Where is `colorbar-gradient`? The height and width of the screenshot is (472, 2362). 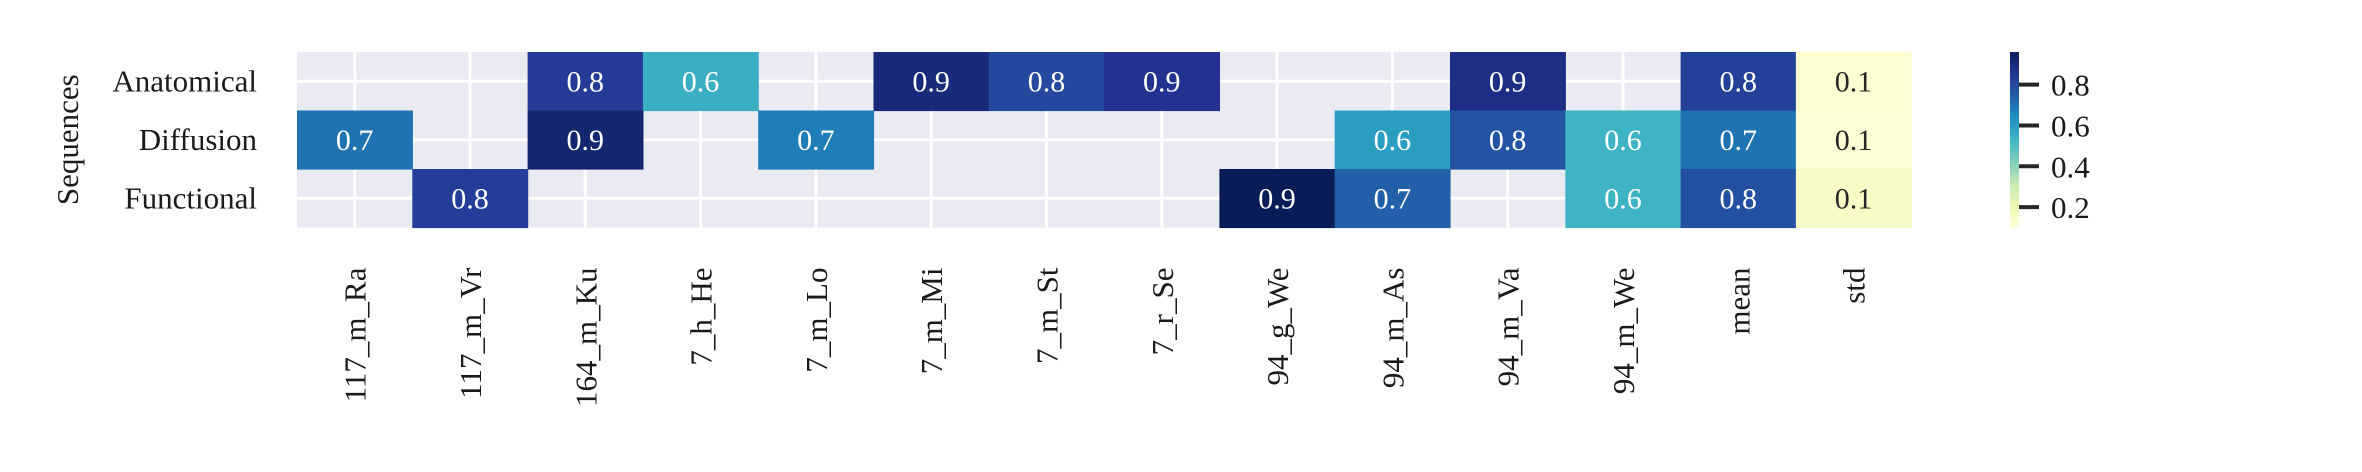 colorbar-gradient is located at coordinates (2014, 140).